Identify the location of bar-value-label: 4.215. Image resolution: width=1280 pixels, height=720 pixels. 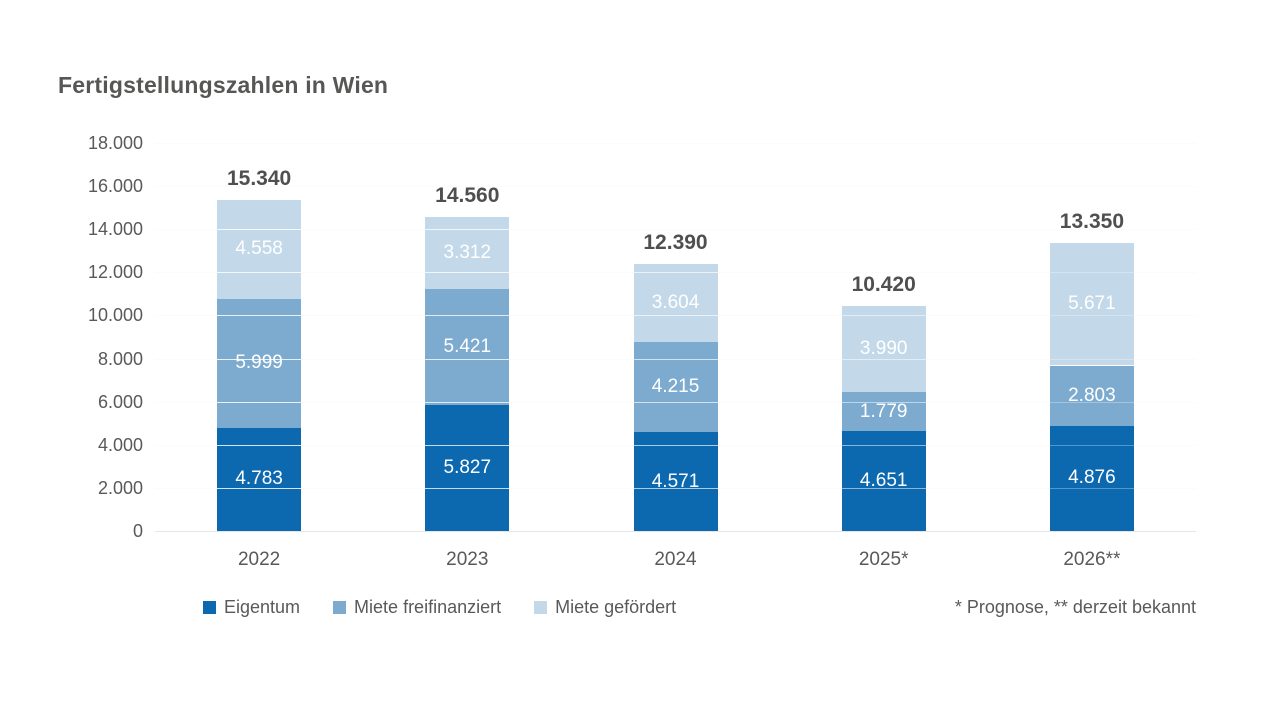
(675, 387).